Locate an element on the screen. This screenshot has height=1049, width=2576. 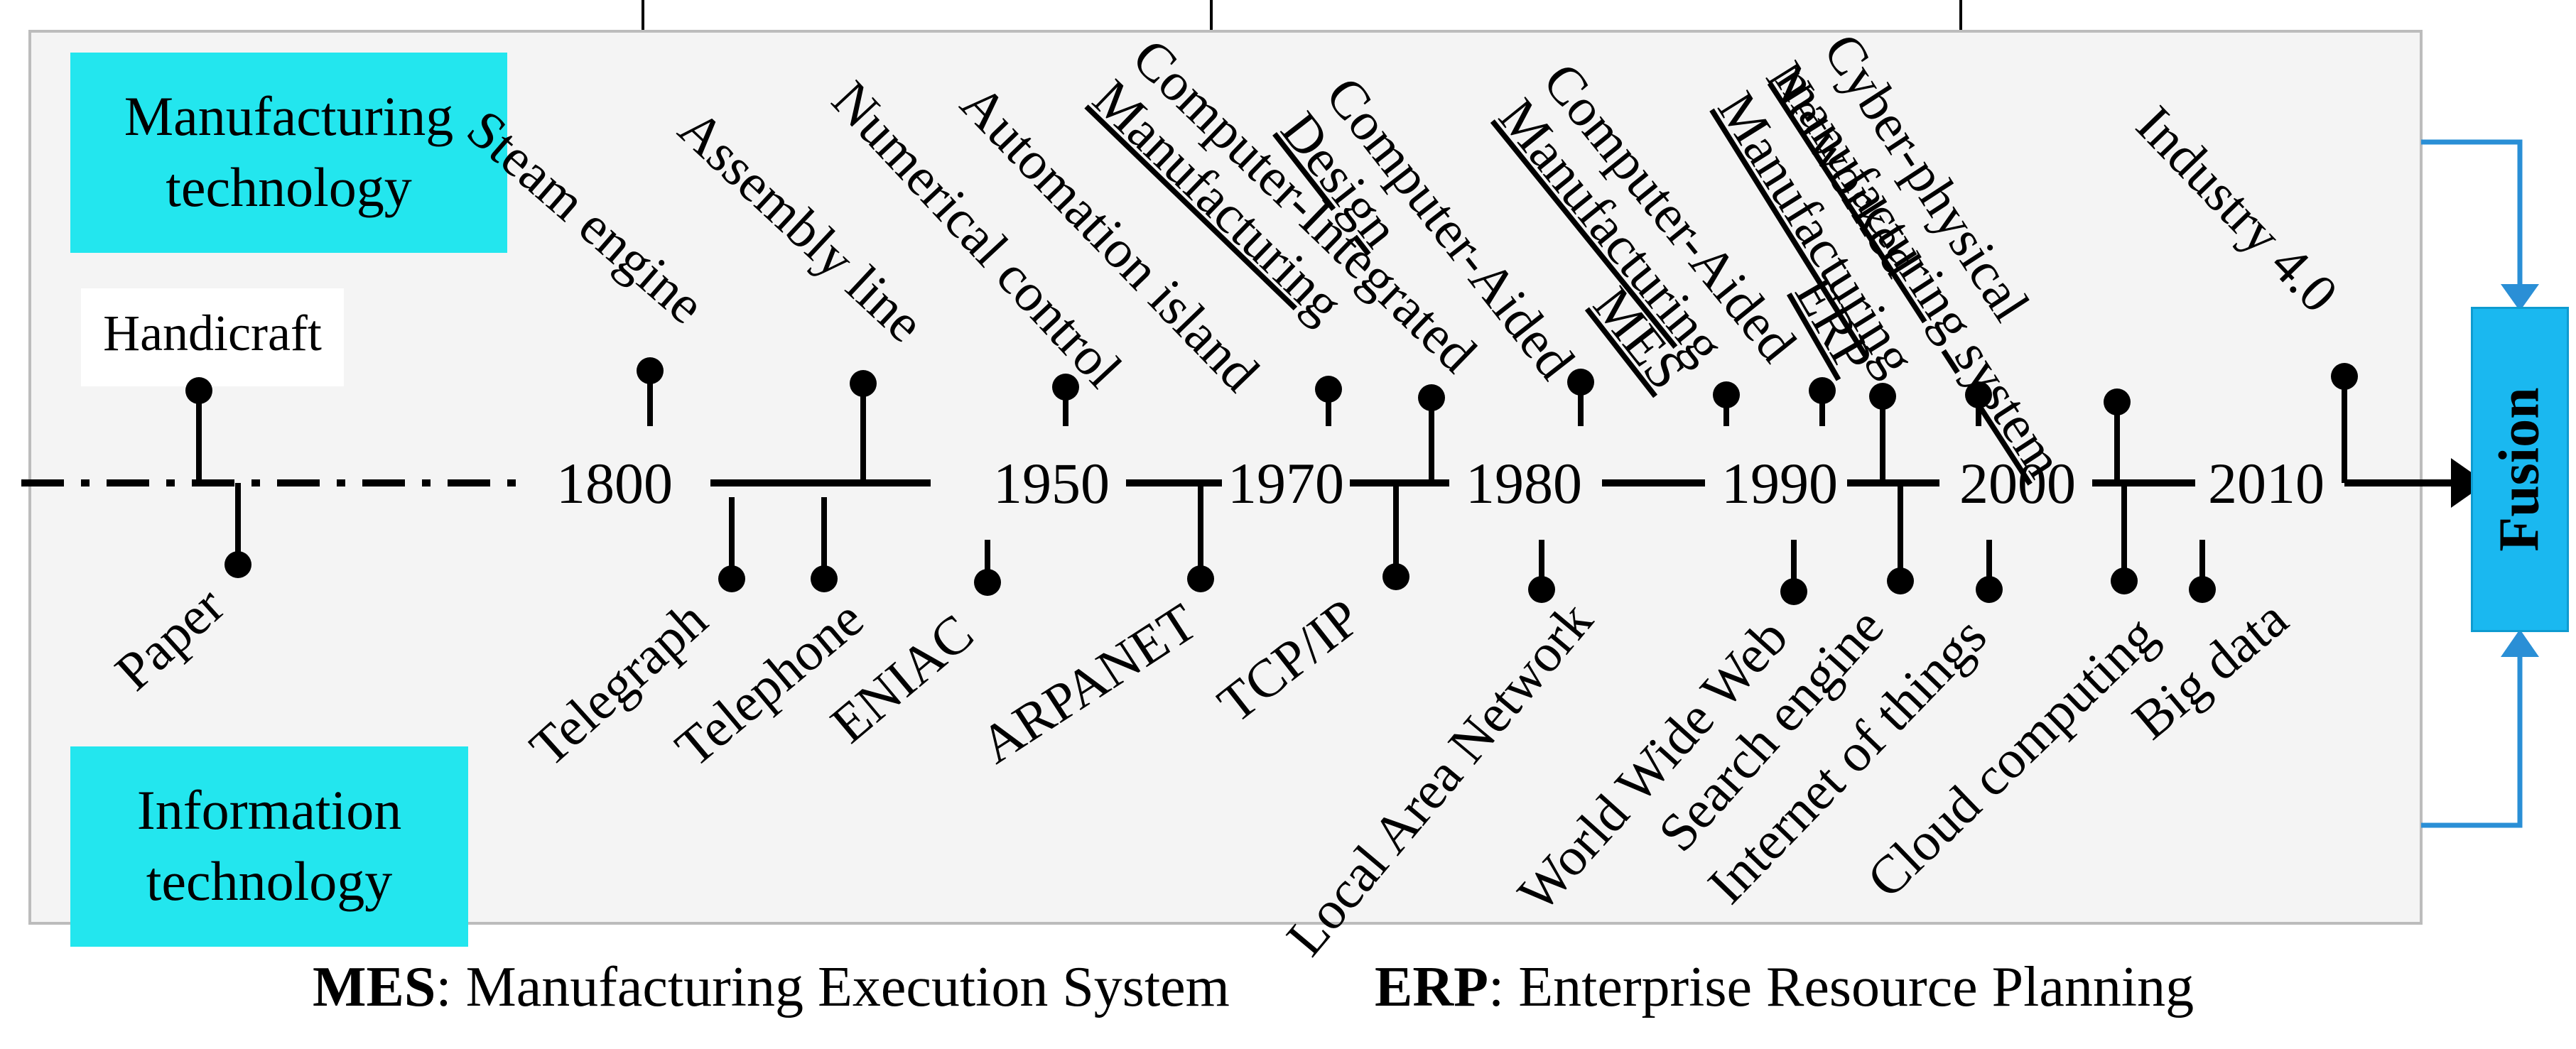
year-label-1980: 1980 is located at coordinates (1524, 483).